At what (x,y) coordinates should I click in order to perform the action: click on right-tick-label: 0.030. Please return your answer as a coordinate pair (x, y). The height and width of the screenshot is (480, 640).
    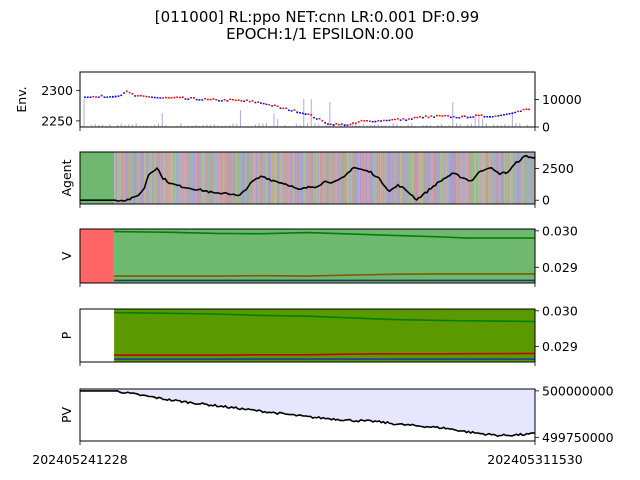
    Looking at the image, I should click on (560, 230).